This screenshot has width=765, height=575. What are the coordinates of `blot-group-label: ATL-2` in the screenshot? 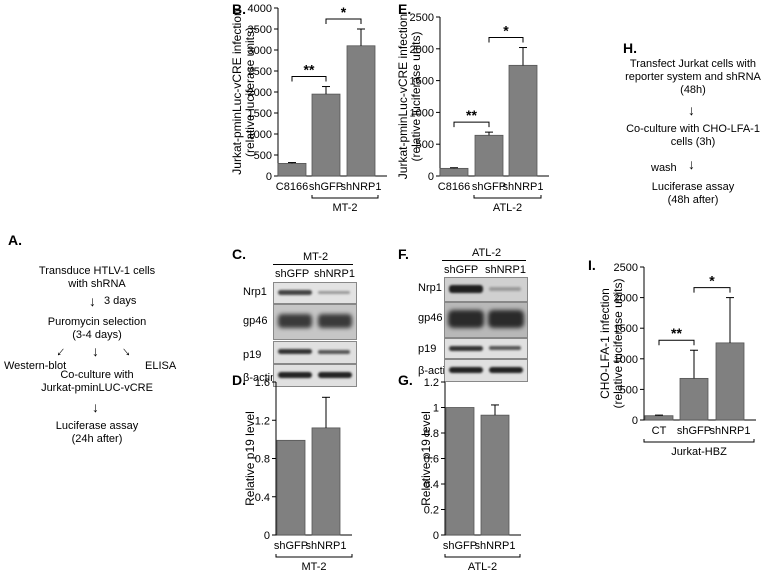 It's located at (487, 253).